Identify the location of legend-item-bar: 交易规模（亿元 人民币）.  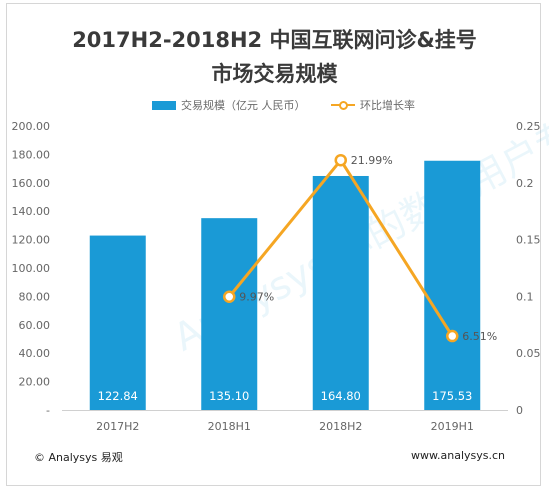
(229, 105).